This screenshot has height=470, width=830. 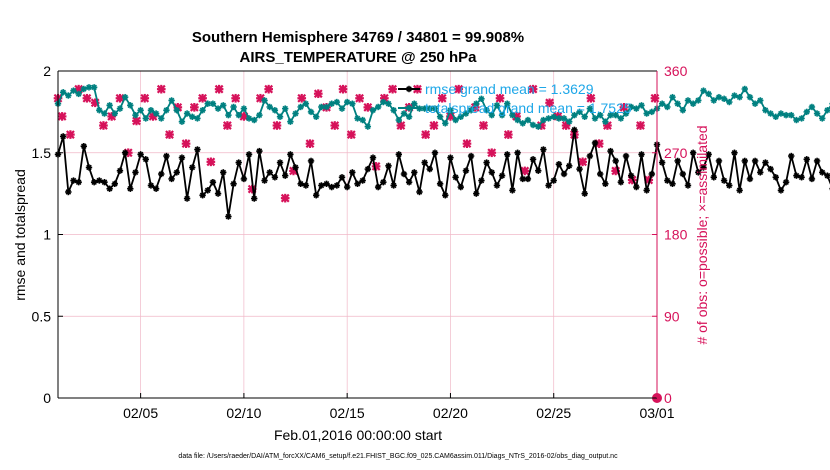 What do you see at coordinates (20, 235) in the screenshot?
I see `y-axis-label: rmse and totalspread` at bounding box center [20, 235].